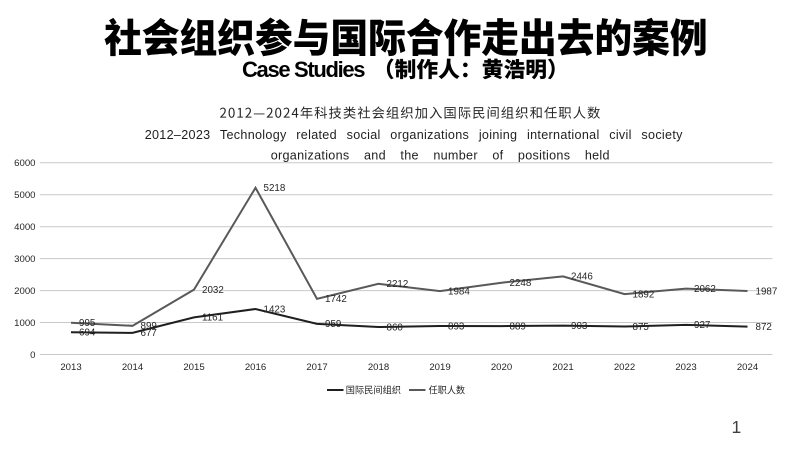 The height and width of the screenshot is (449, 800). Describe the element at coordinates (644, 294) in the screenshot. I see `svg-text: 1892` at that location.